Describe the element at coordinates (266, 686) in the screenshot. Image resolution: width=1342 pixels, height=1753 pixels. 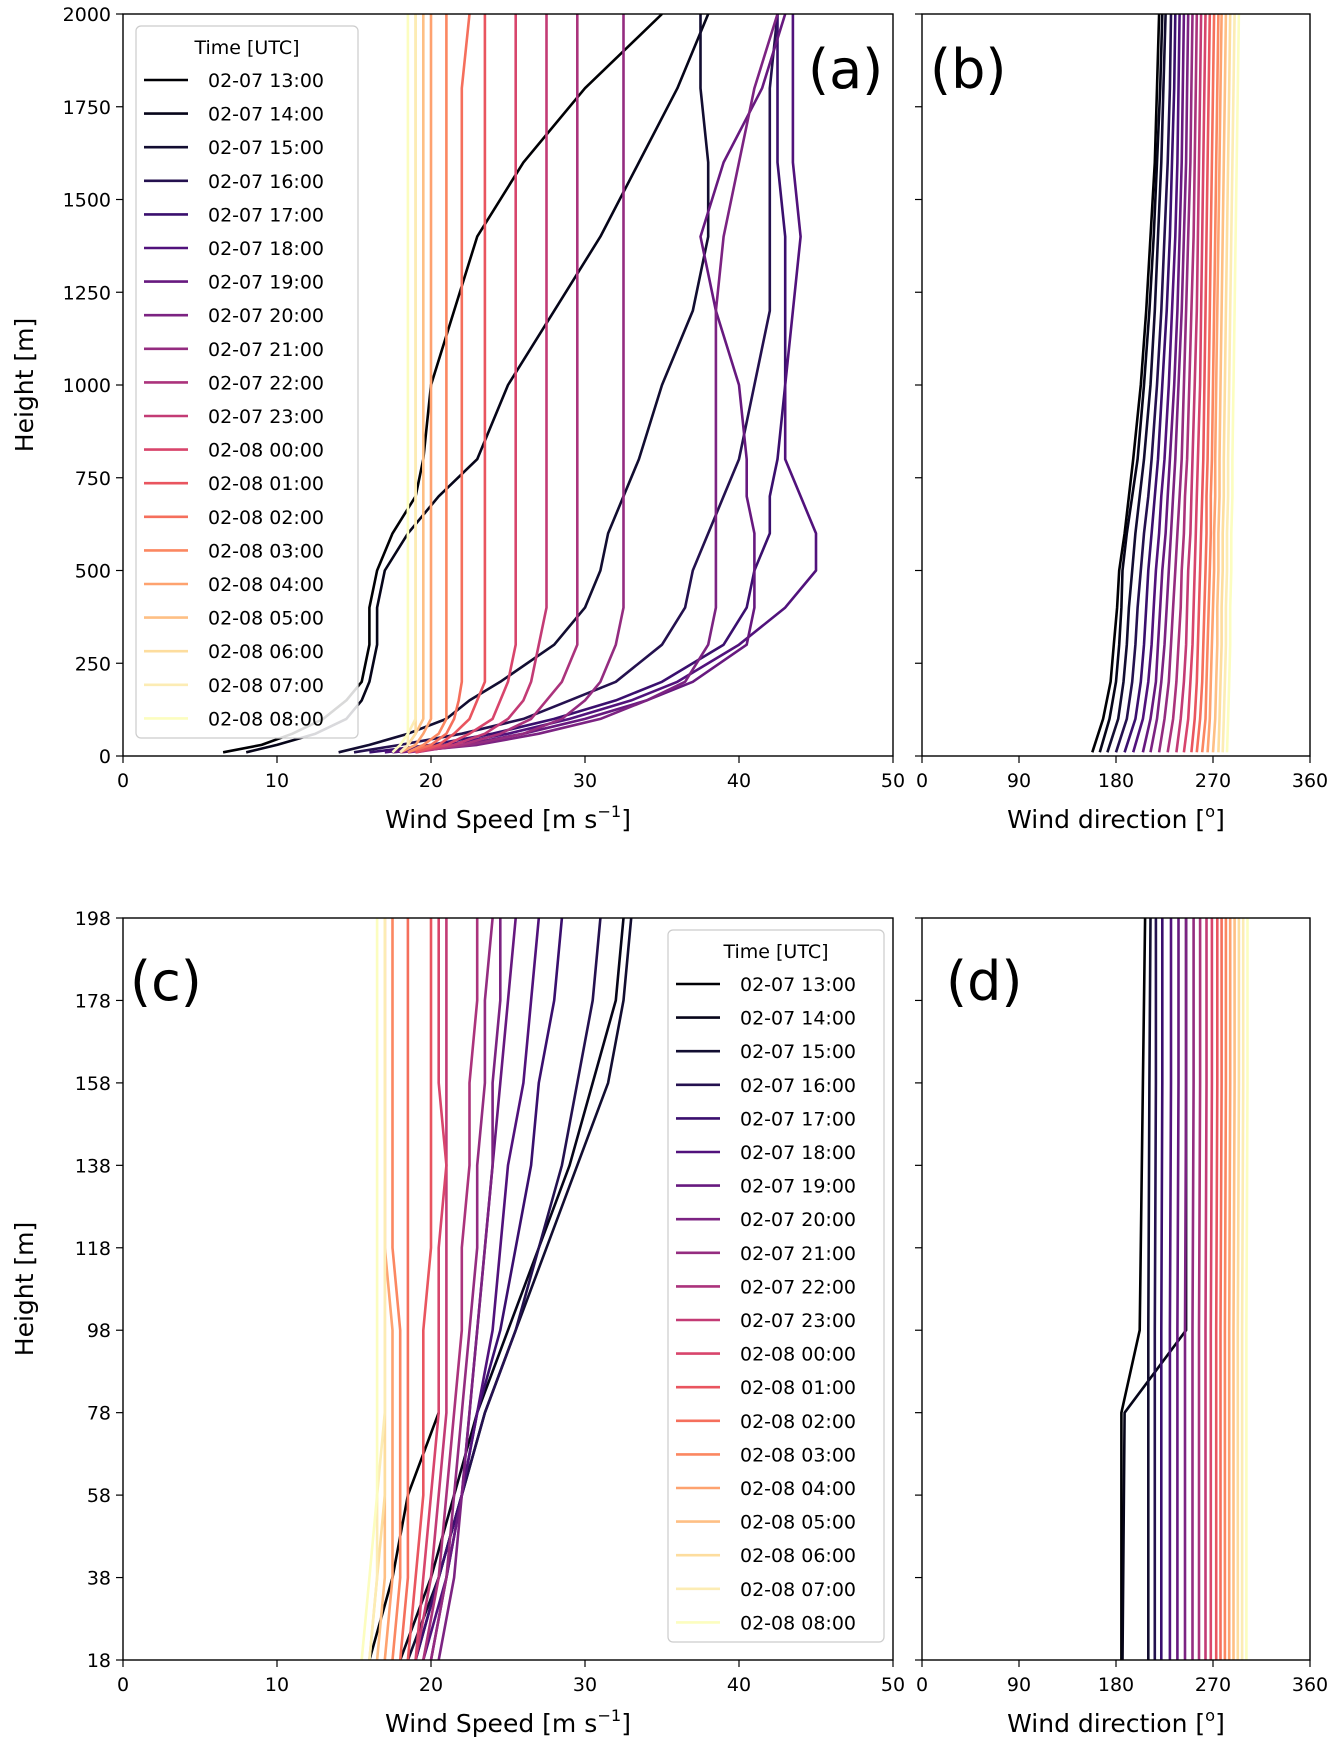
I see `legend-label: 02-08 07:00` at that location.